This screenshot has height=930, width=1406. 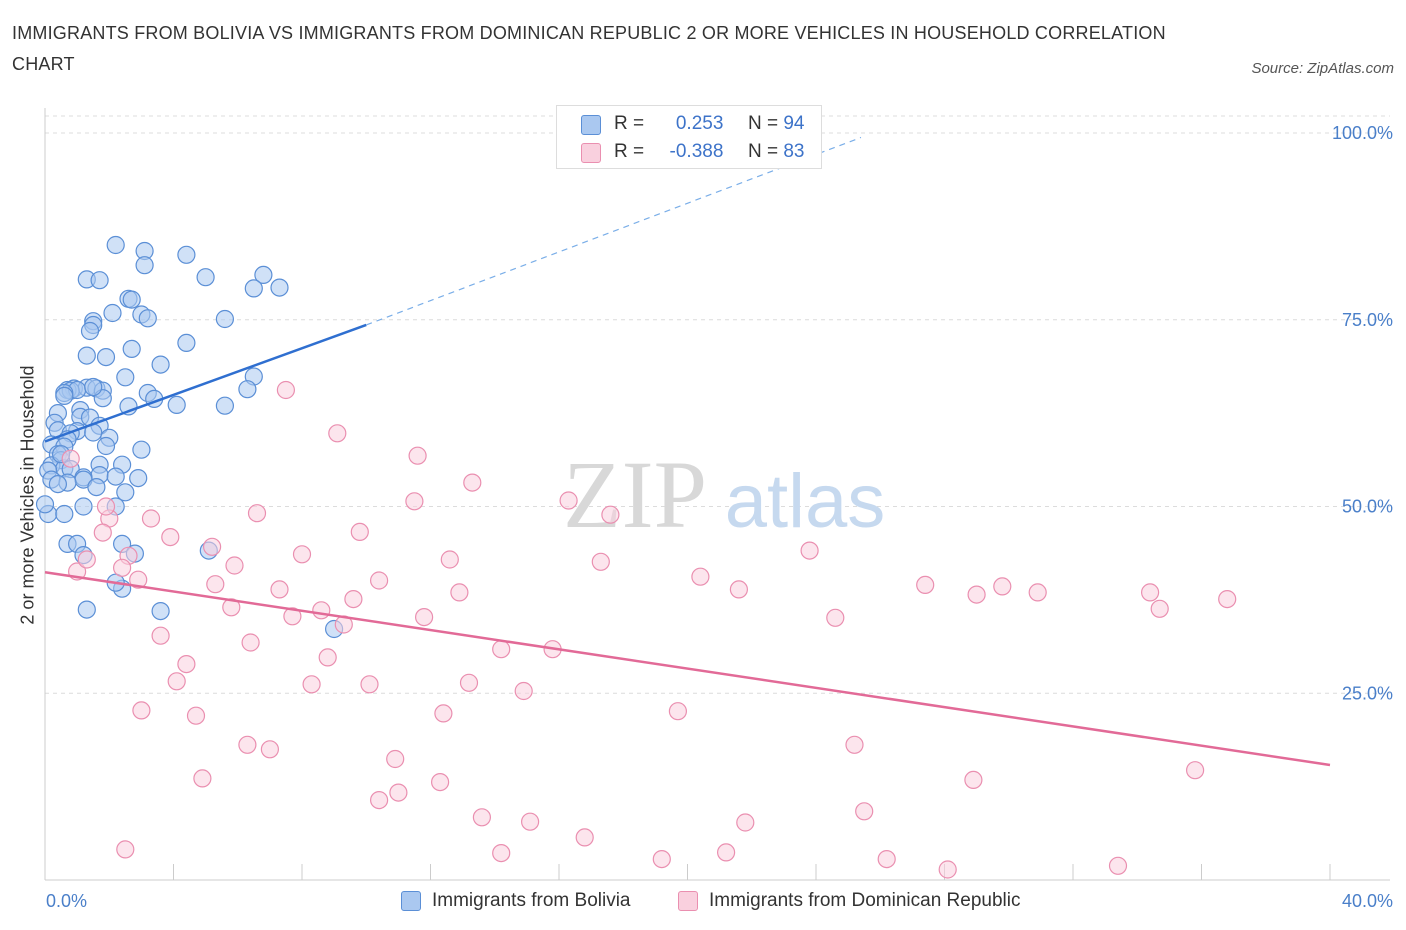 What do you see at coordinates (805, 501) in the screenshot?
I see `watermark-atlas: atlas` at bounding box center [805, 501].